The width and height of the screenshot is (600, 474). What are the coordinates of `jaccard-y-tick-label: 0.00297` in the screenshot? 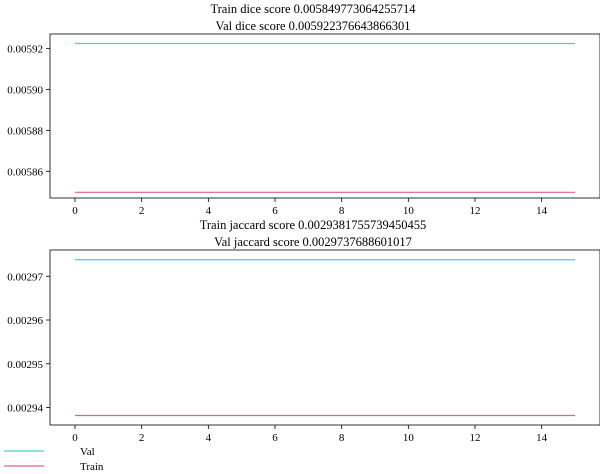 It's located at (25, 277).